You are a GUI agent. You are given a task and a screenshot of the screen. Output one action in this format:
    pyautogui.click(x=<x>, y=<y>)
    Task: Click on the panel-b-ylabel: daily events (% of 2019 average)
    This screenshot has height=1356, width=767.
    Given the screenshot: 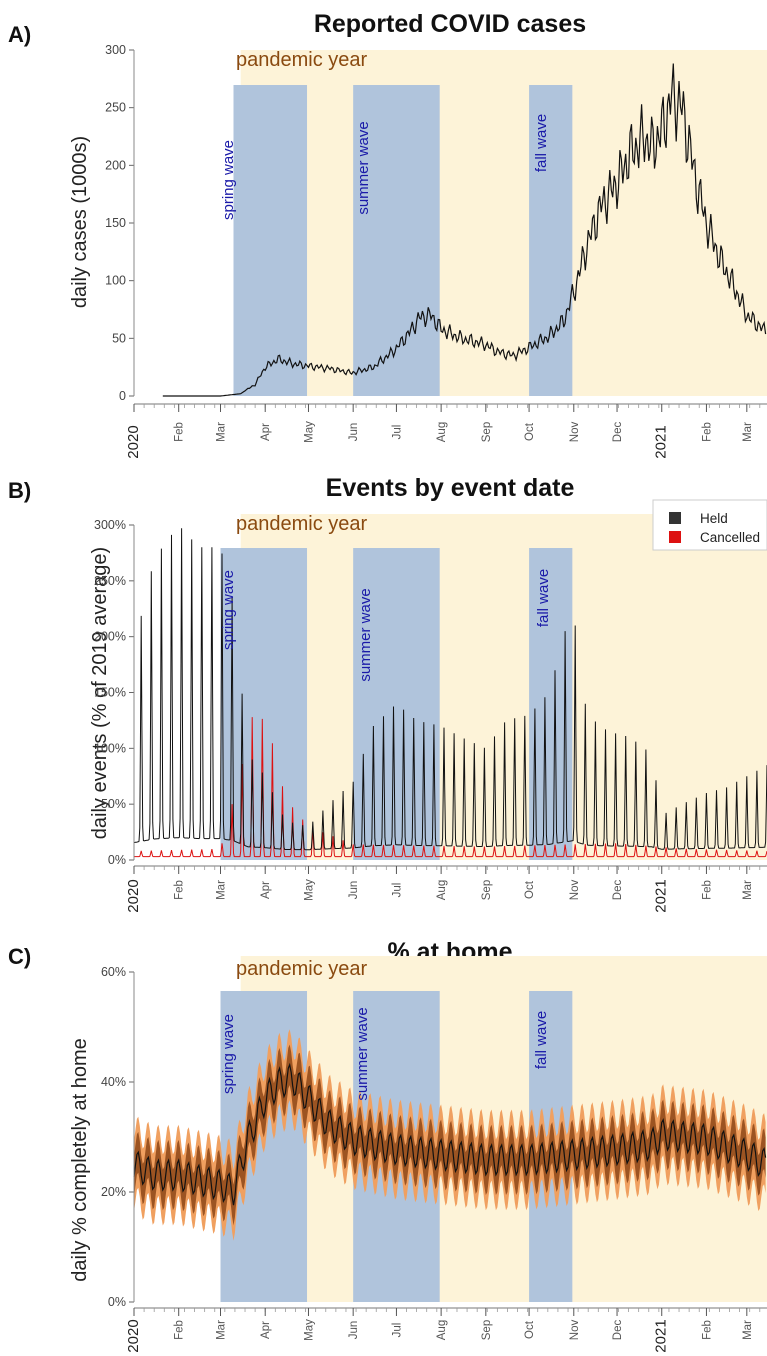 What is the action you would take?
    pyautogui.click(x=100, y=693)
    